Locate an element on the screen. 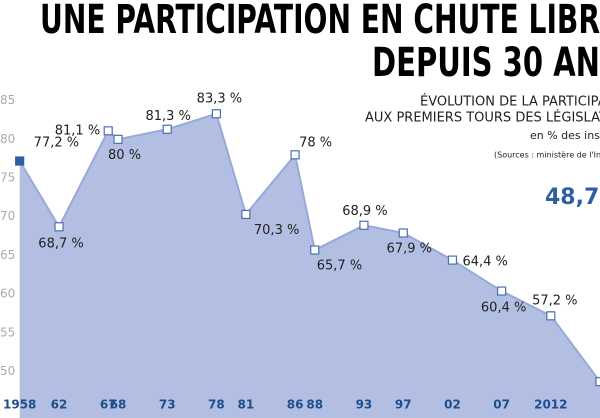 The height and width of the screenshot is (418, 600). data-label: 68,7 % is located at coordinates (60, 243).